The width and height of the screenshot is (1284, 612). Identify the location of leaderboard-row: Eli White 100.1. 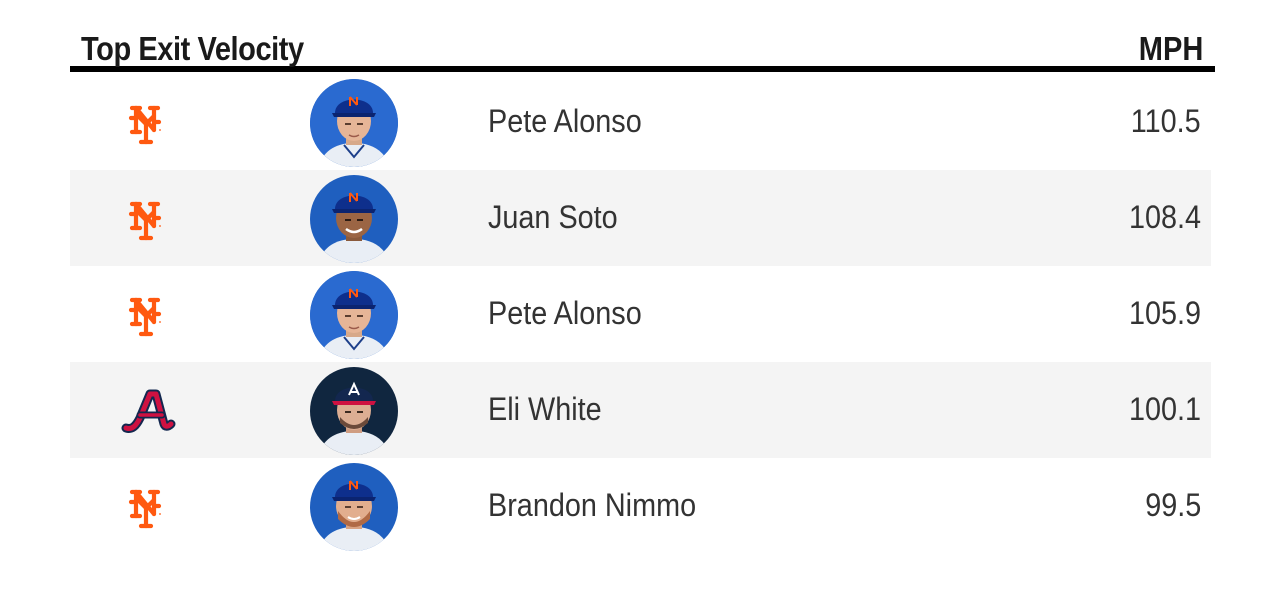
(640, 410).